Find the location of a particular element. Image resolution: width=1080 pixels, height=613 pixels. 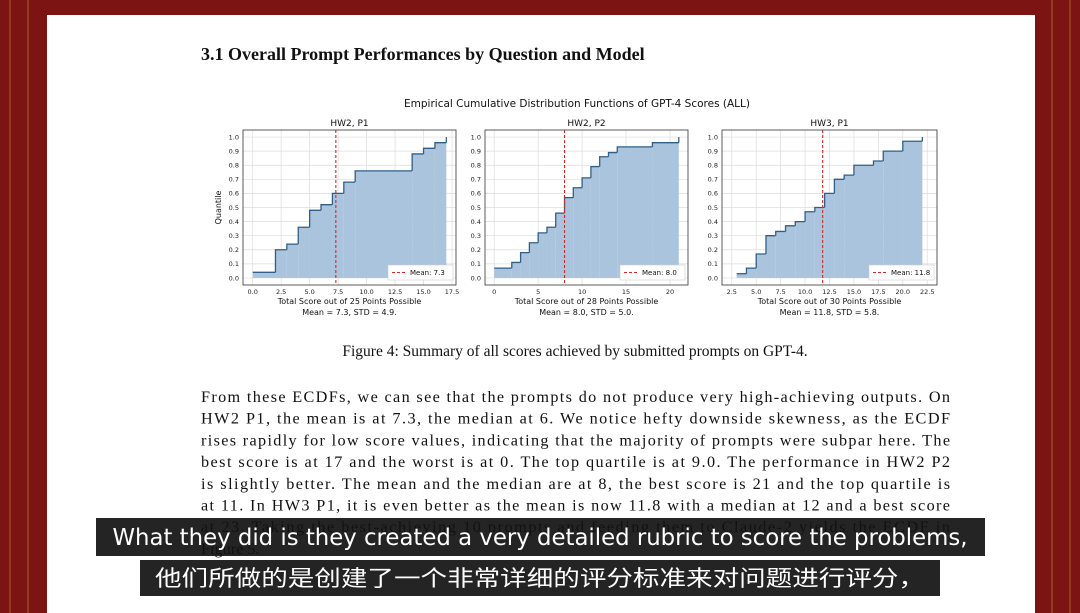

y-tick-label: 0.8 is located at coordinates (713, 166).